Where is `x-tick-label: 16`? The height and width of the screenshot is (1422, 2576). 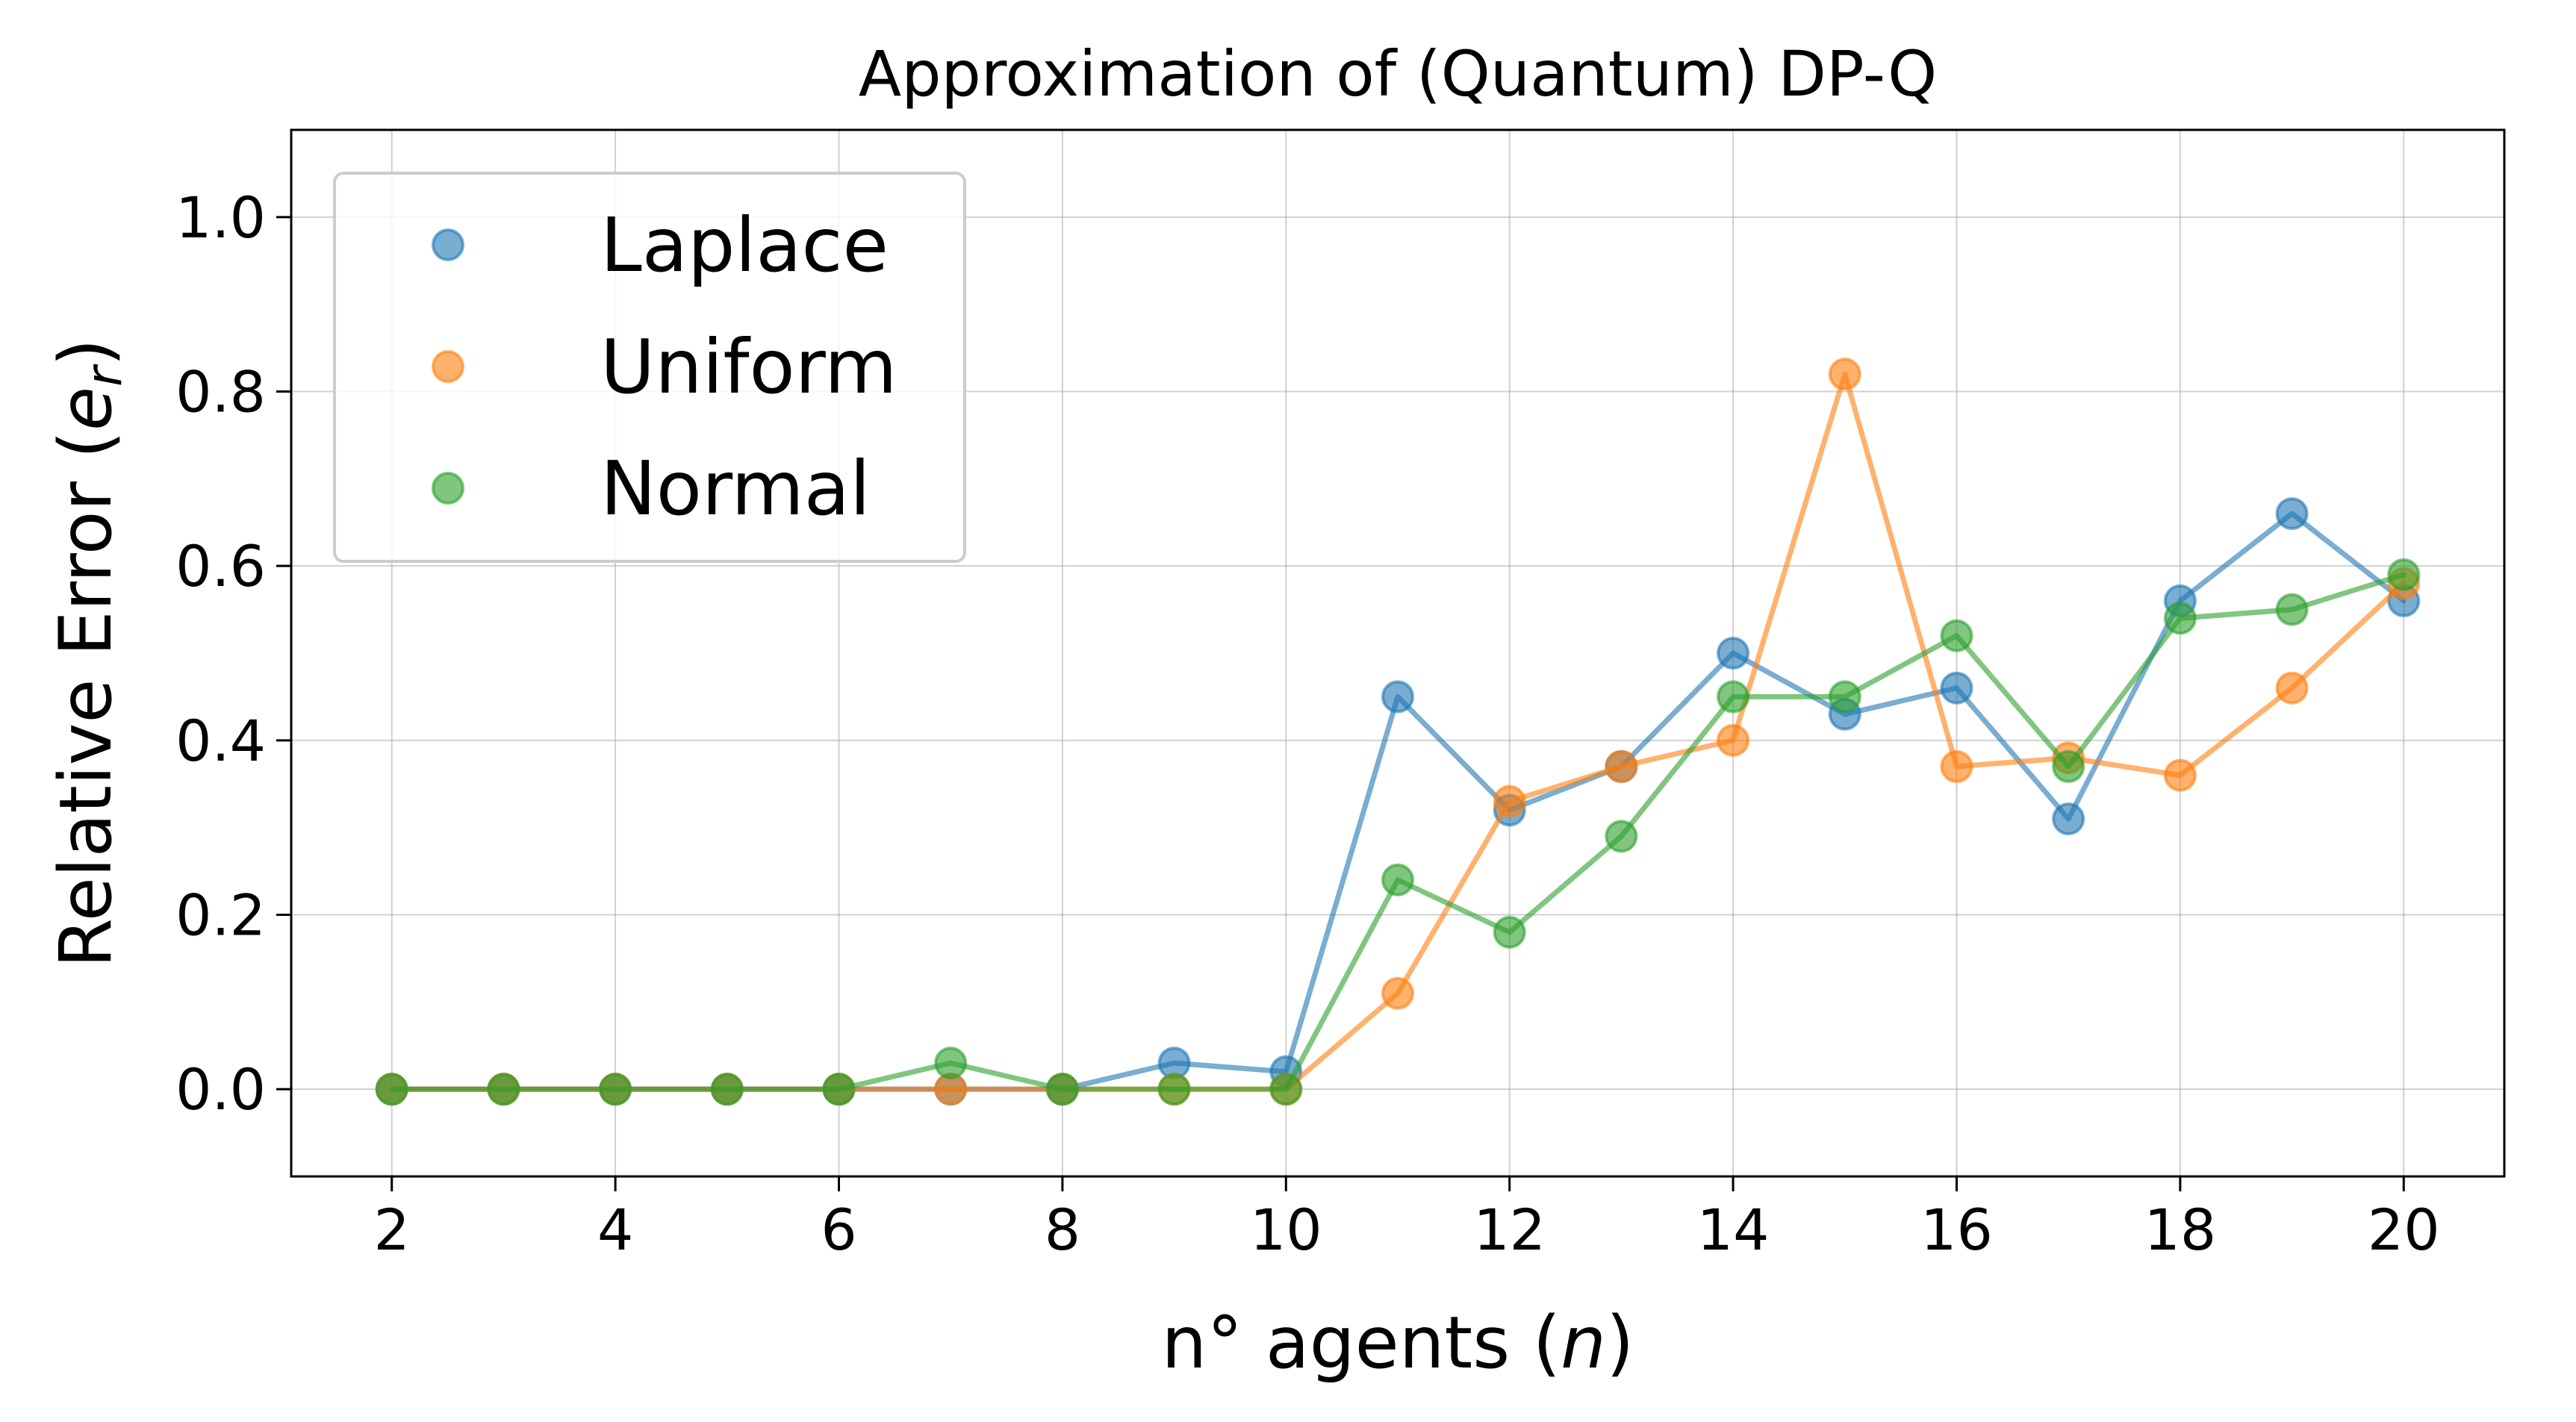
x-tick-label: 16 is located at coordinates (1956, 1230).